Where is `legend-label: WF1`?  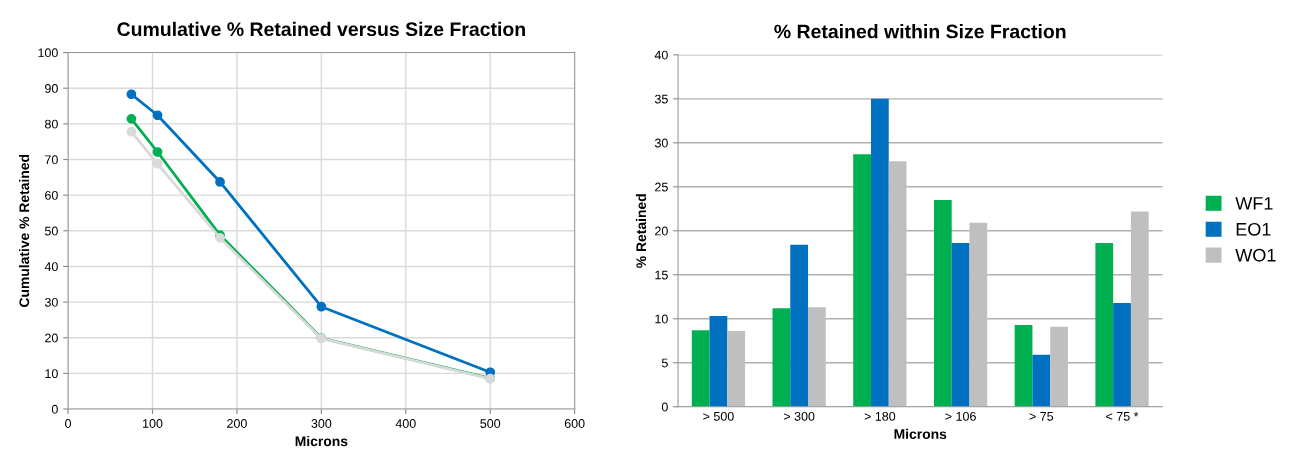
legend-label: WF1 is located at coordinates (1254, 203).